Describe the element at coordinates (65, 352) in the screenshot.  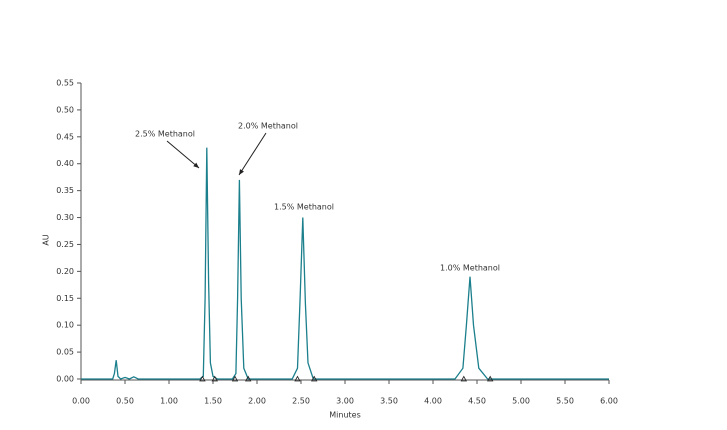
I see `y-tick-label: 0.05` at that location.